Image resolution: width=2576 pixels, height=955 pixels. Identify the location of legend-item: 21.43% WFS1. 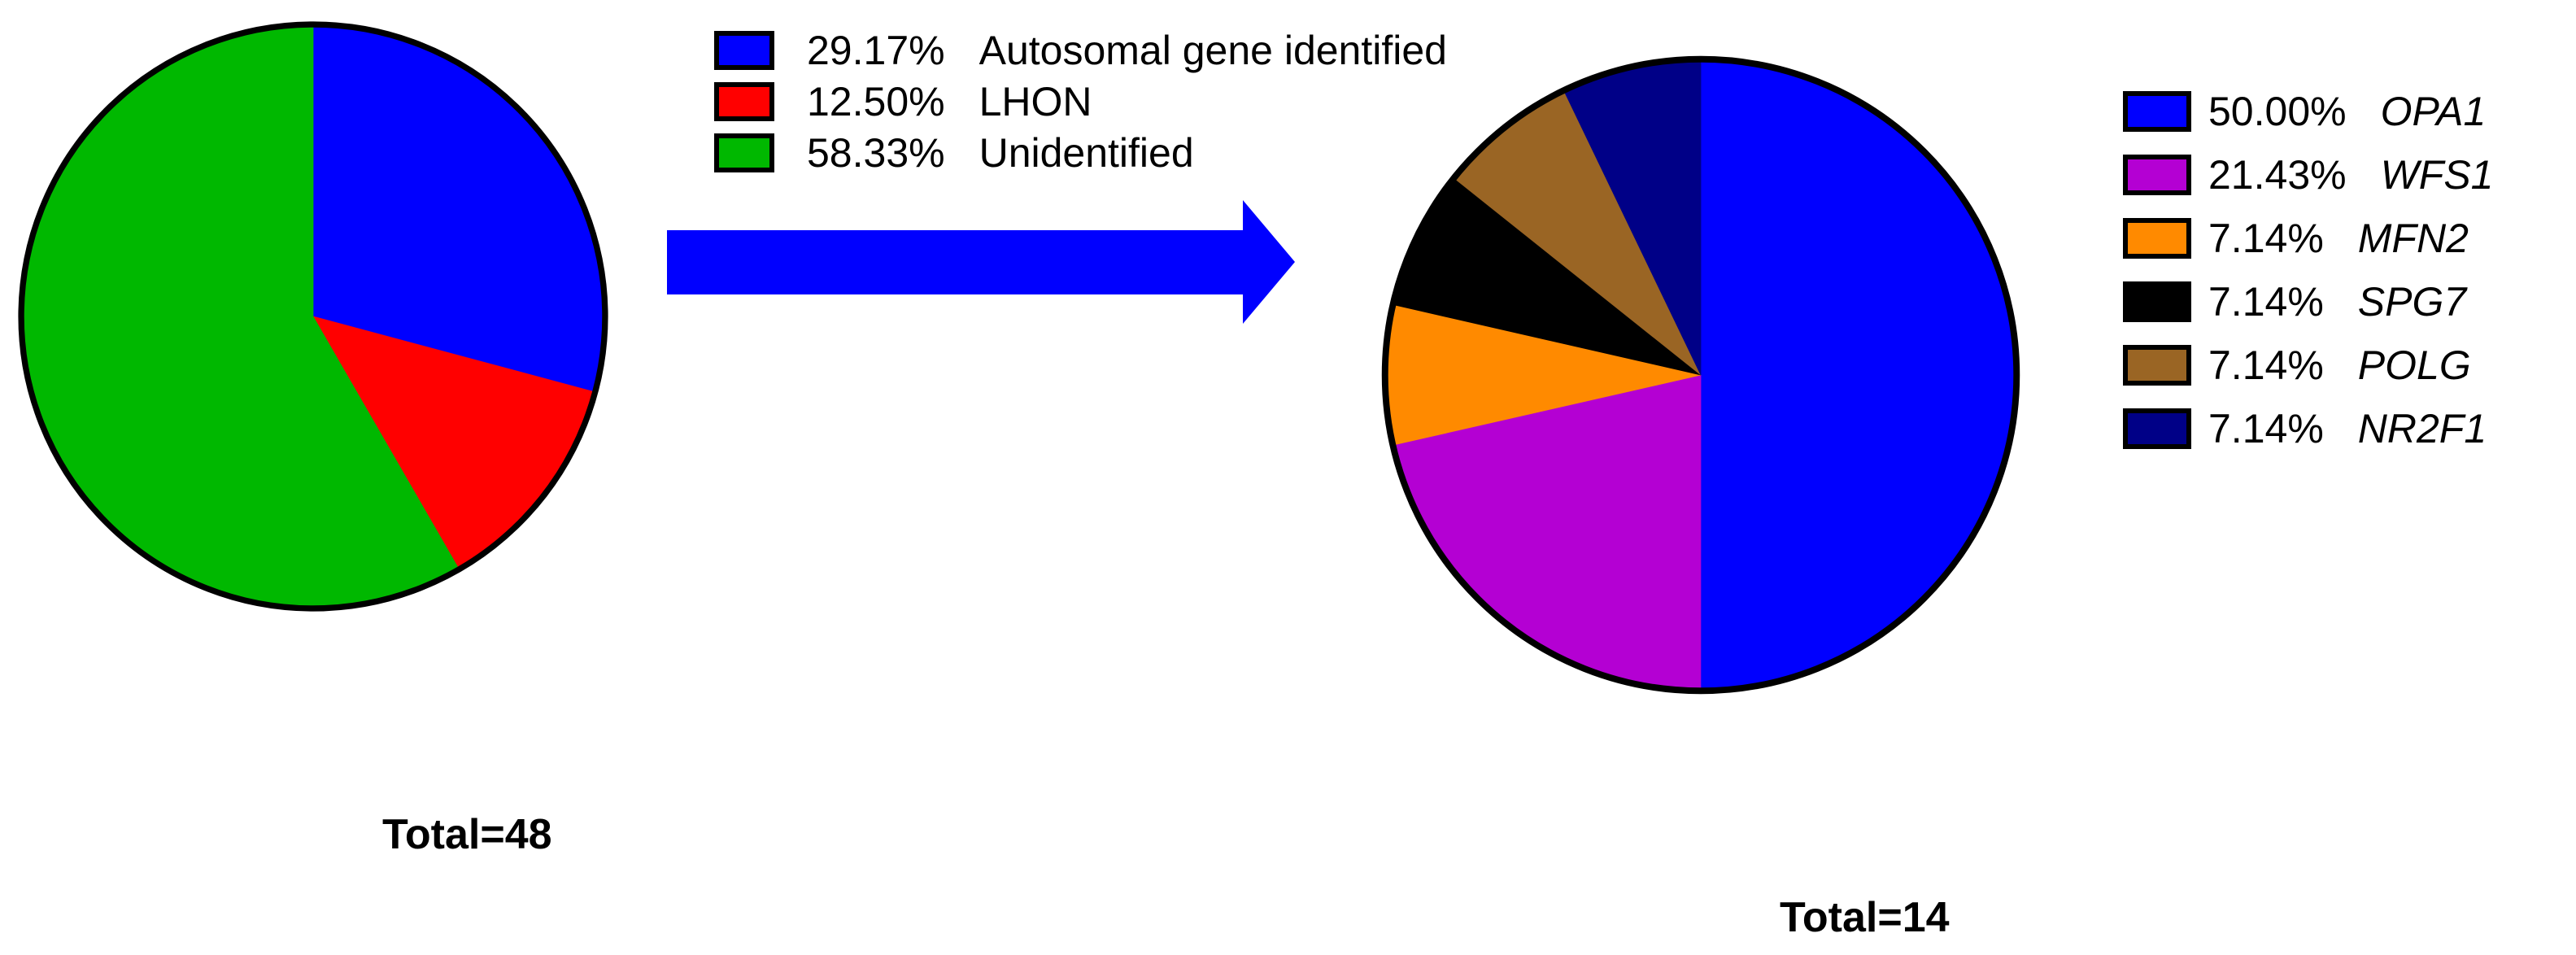
(2308, 175).